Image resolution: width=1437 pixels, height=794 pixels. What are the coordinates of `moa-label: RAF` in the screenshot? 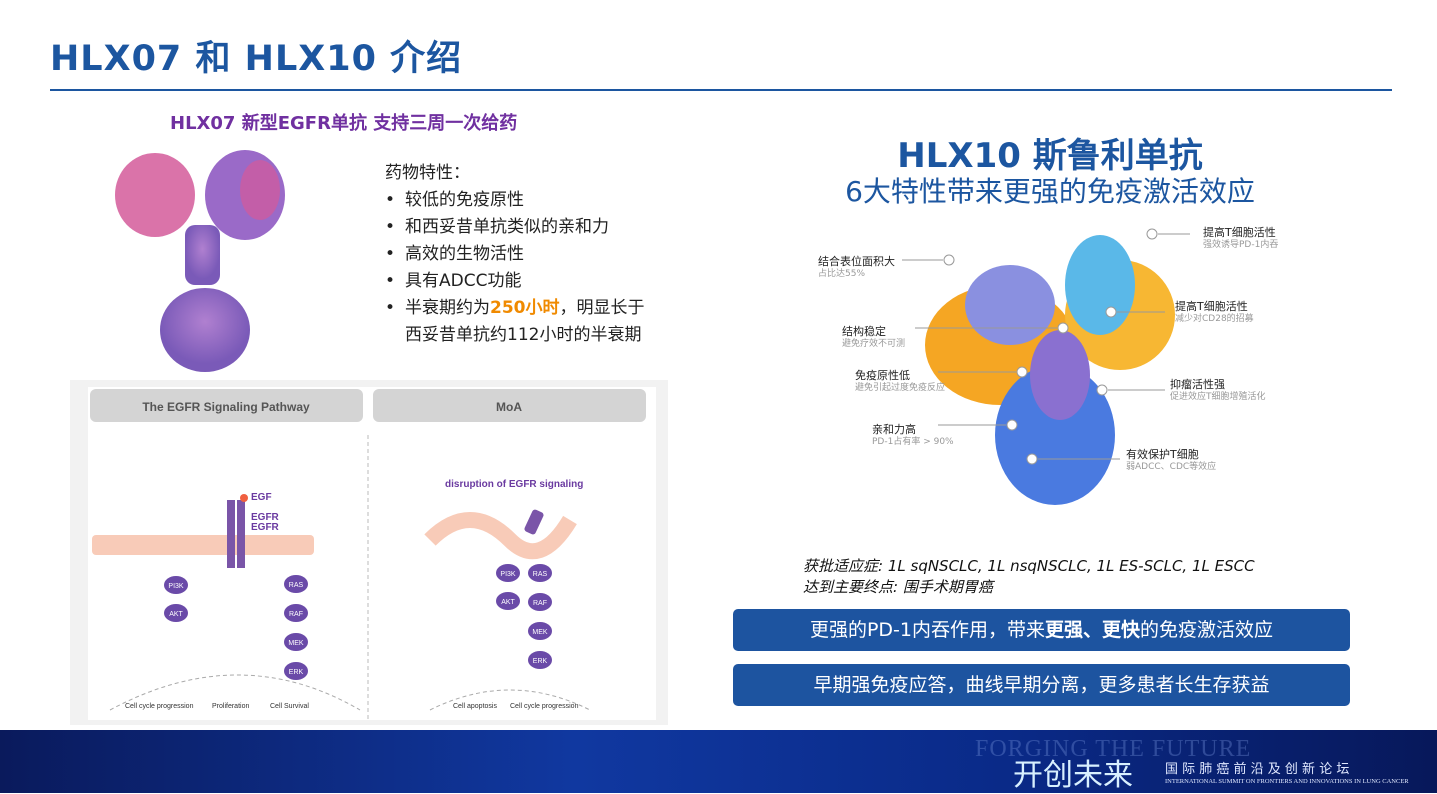 It's located at (540, 603).